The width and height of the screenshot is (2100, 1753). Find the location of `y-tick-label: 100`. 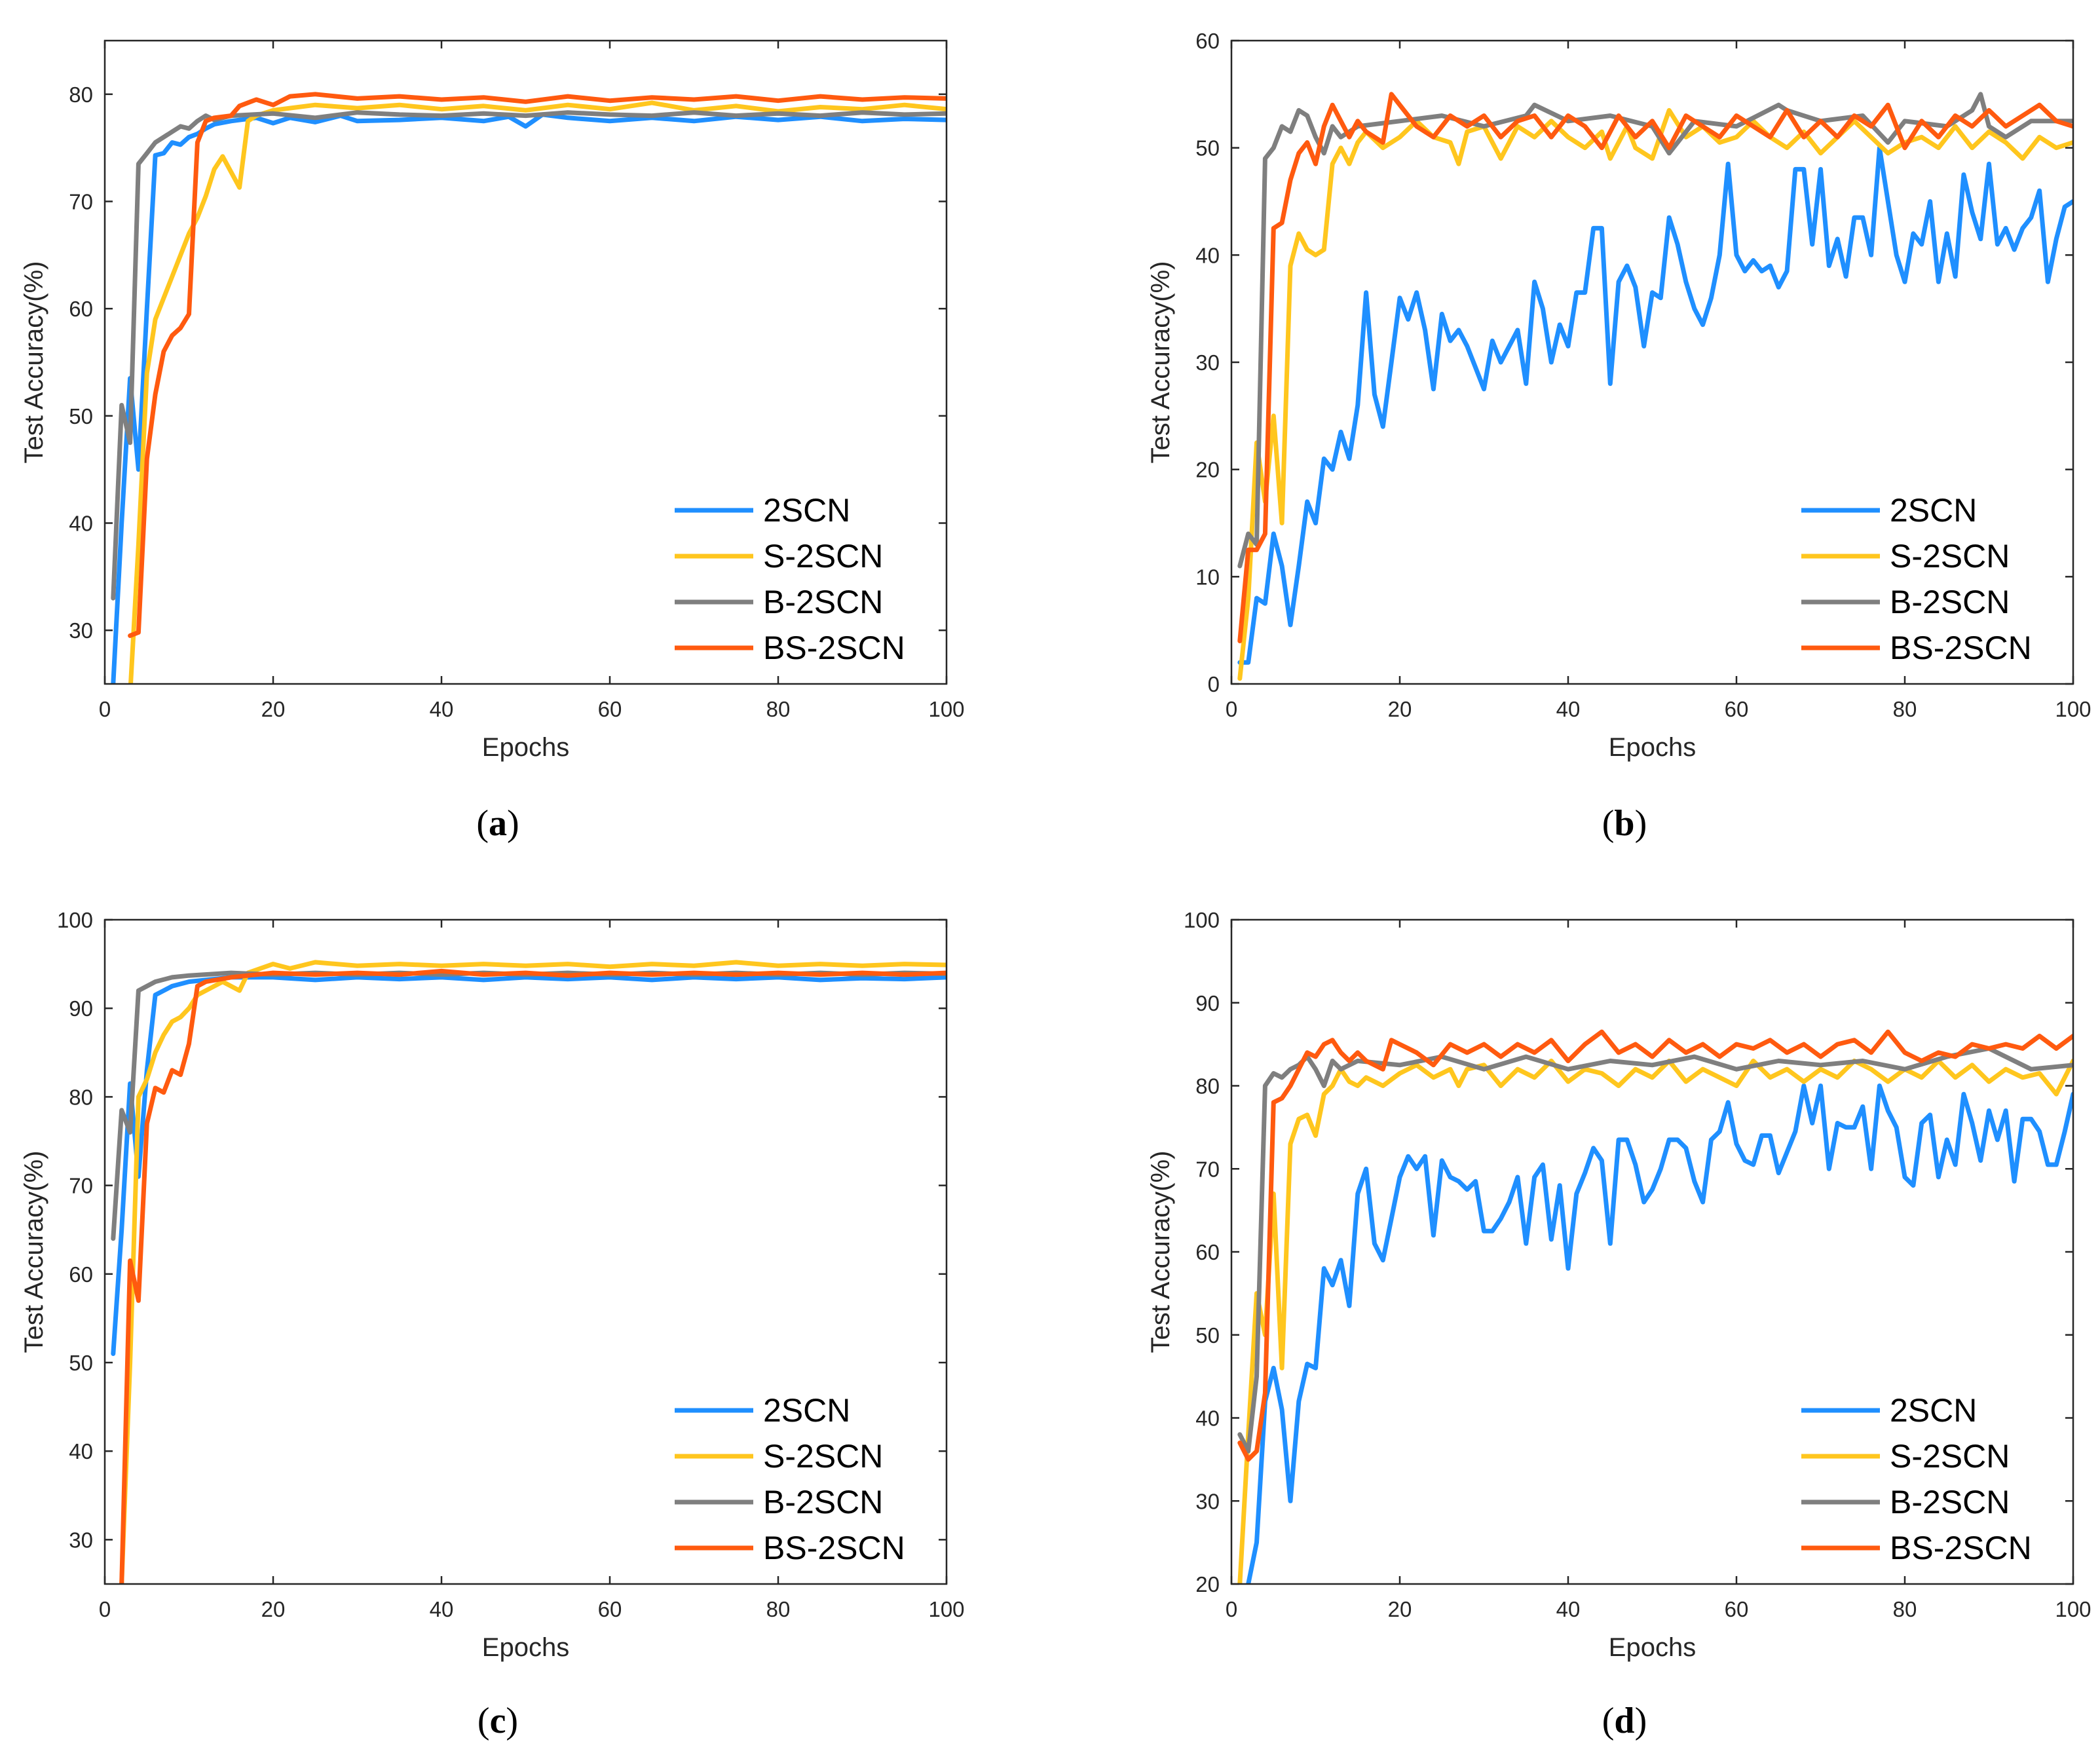

y-tick-label: 100 is located at coordinates (1202, 920).